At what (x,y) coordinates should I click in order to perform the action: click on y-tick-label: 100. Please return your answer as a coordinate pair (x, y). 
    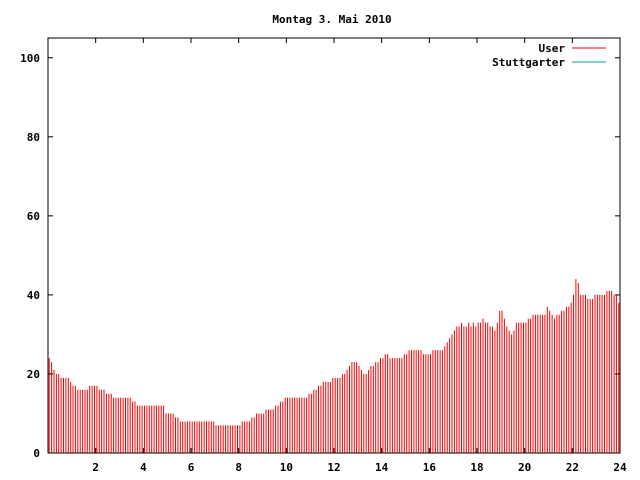
    Looking at the image, I should click on (30, 58).